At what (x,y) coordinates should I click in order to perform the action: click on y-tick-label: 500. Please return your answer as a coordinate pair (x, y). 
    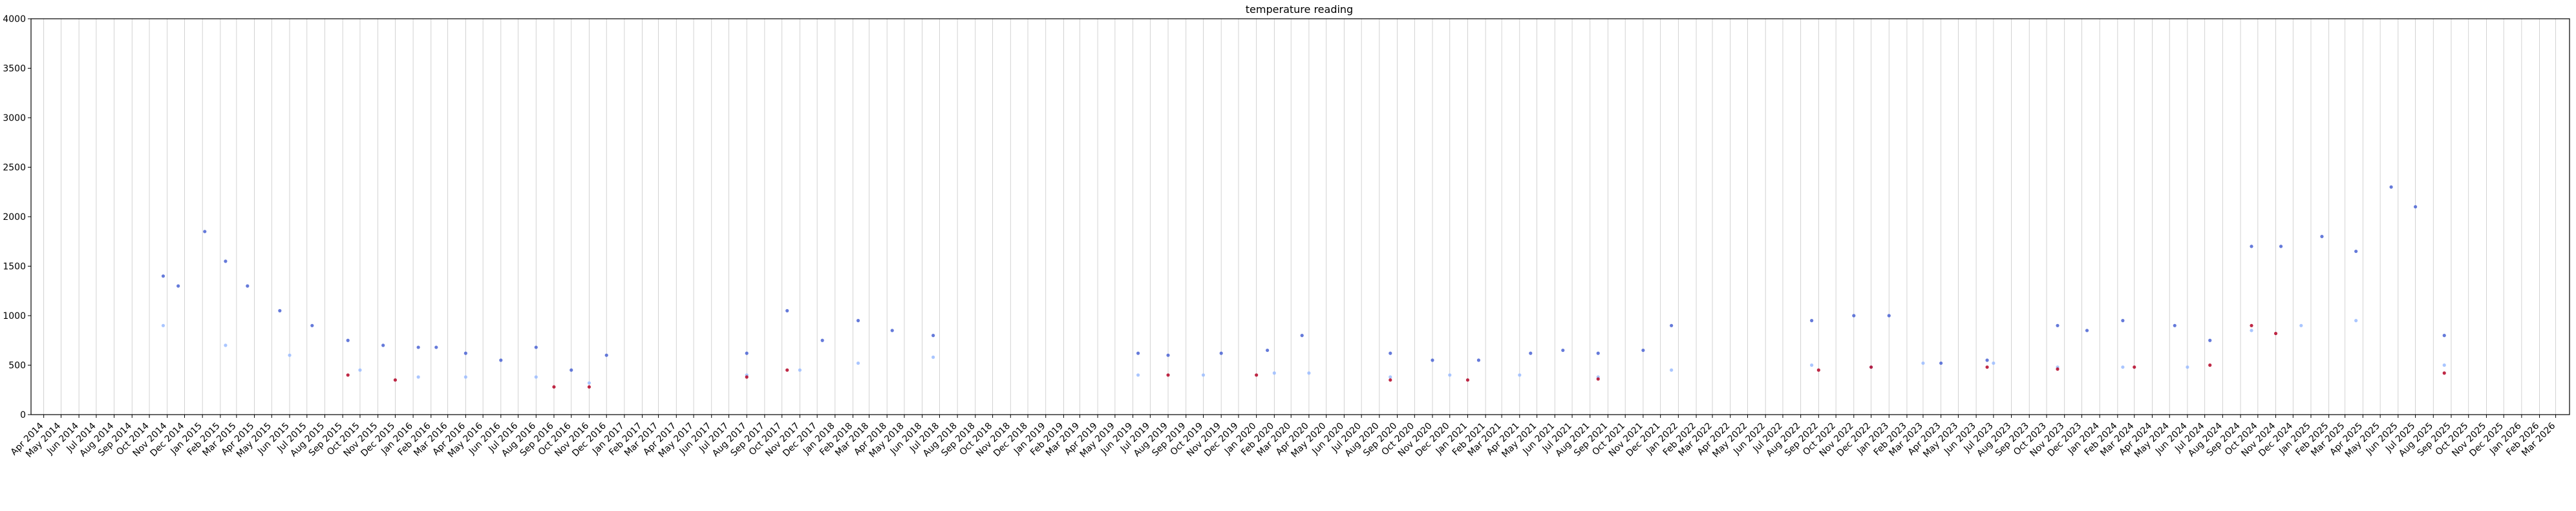
    Looking at the image, I should click on (17, 366).